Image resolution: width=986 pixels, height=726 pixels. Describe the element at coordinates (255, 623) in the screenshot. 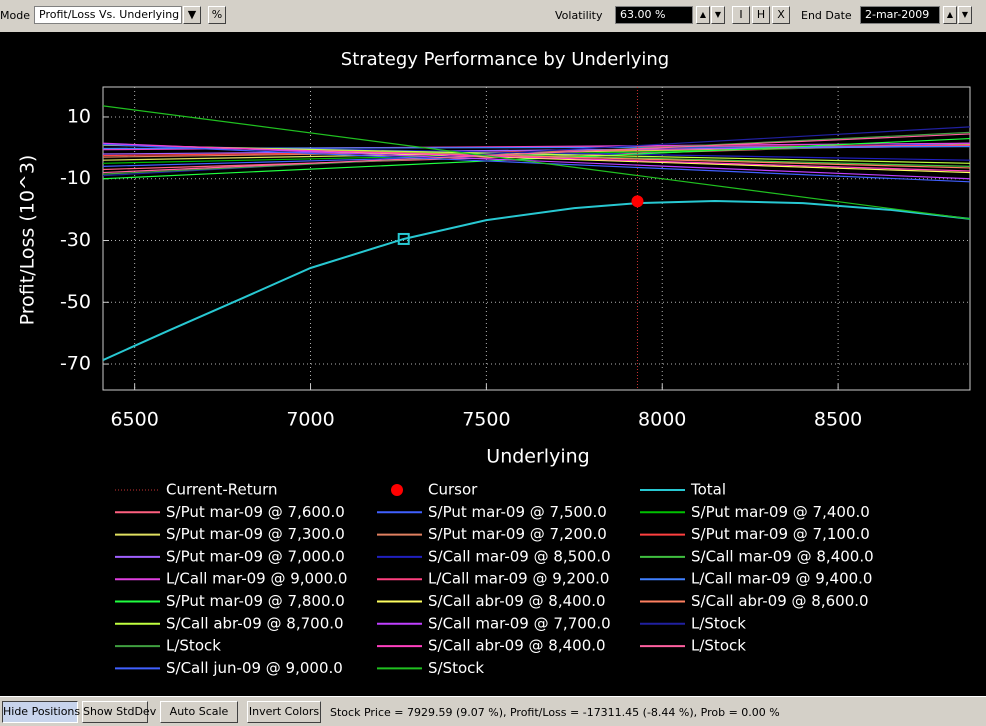

I see `legend-label: S/Call abr-09 @ 8,700.0` at that location.